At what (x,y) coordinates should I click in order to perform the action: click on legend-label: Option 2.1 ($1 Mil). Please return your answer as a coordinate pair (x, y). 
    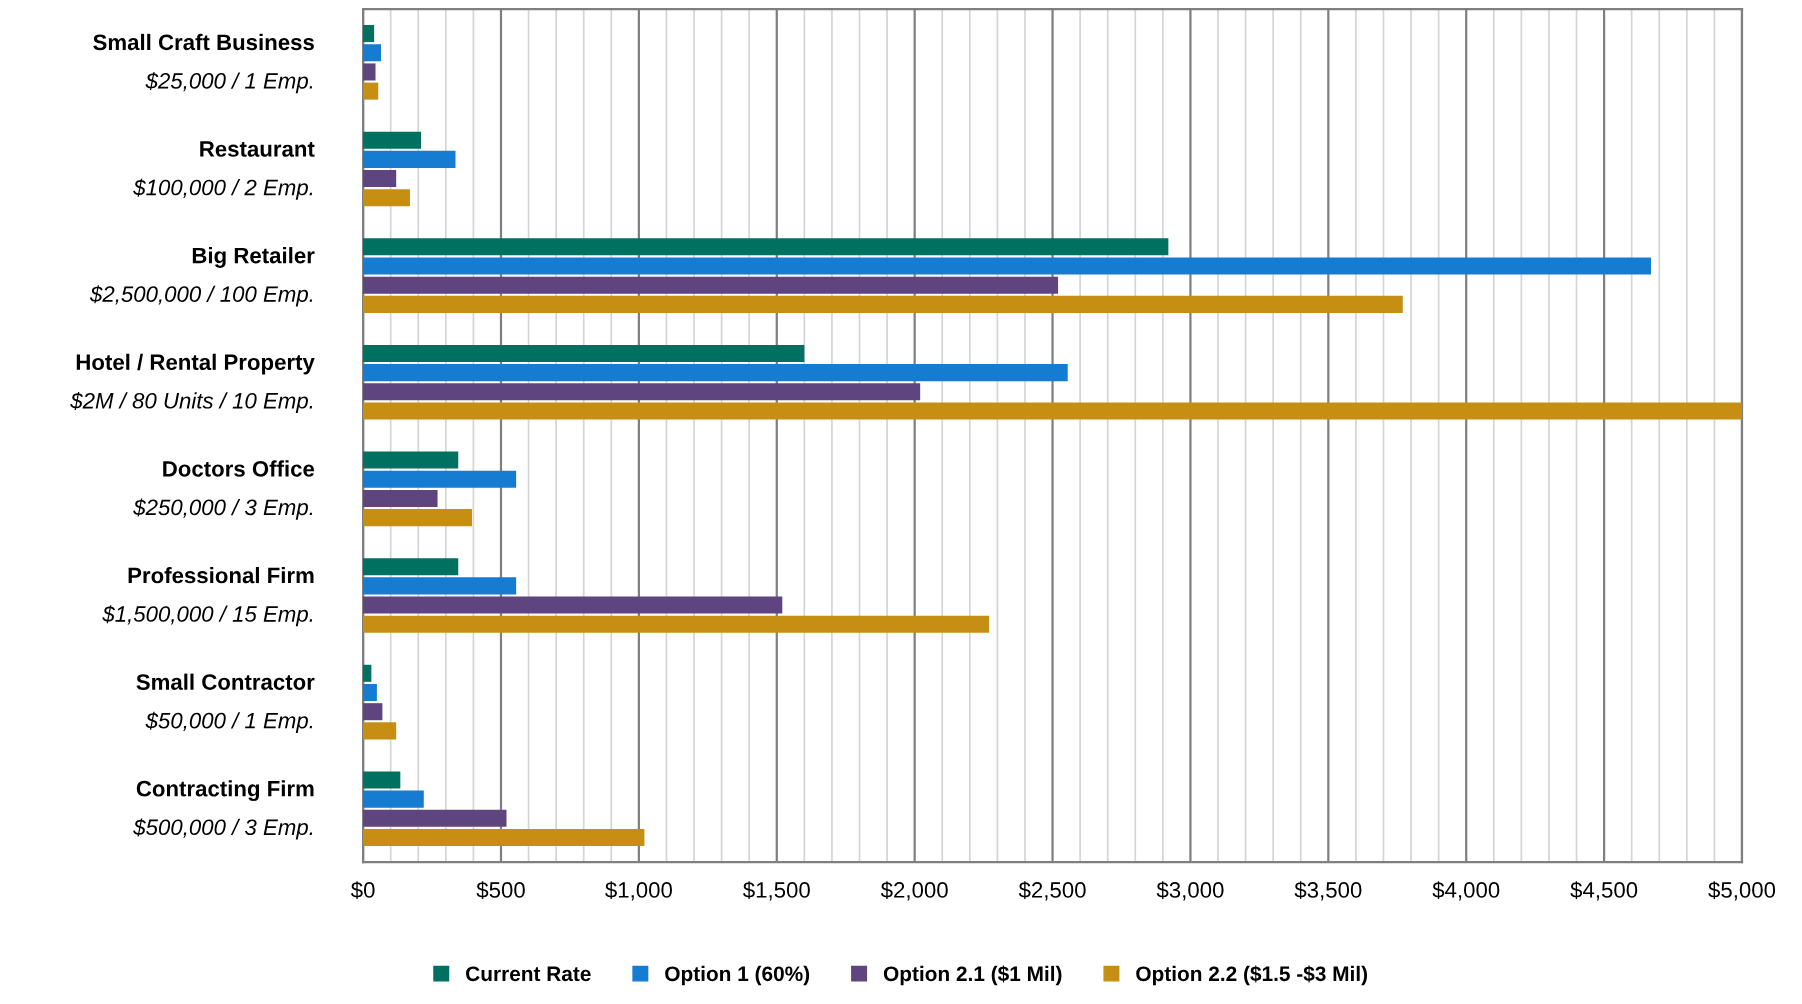
    Looking at the image, I should click on (972, 975).